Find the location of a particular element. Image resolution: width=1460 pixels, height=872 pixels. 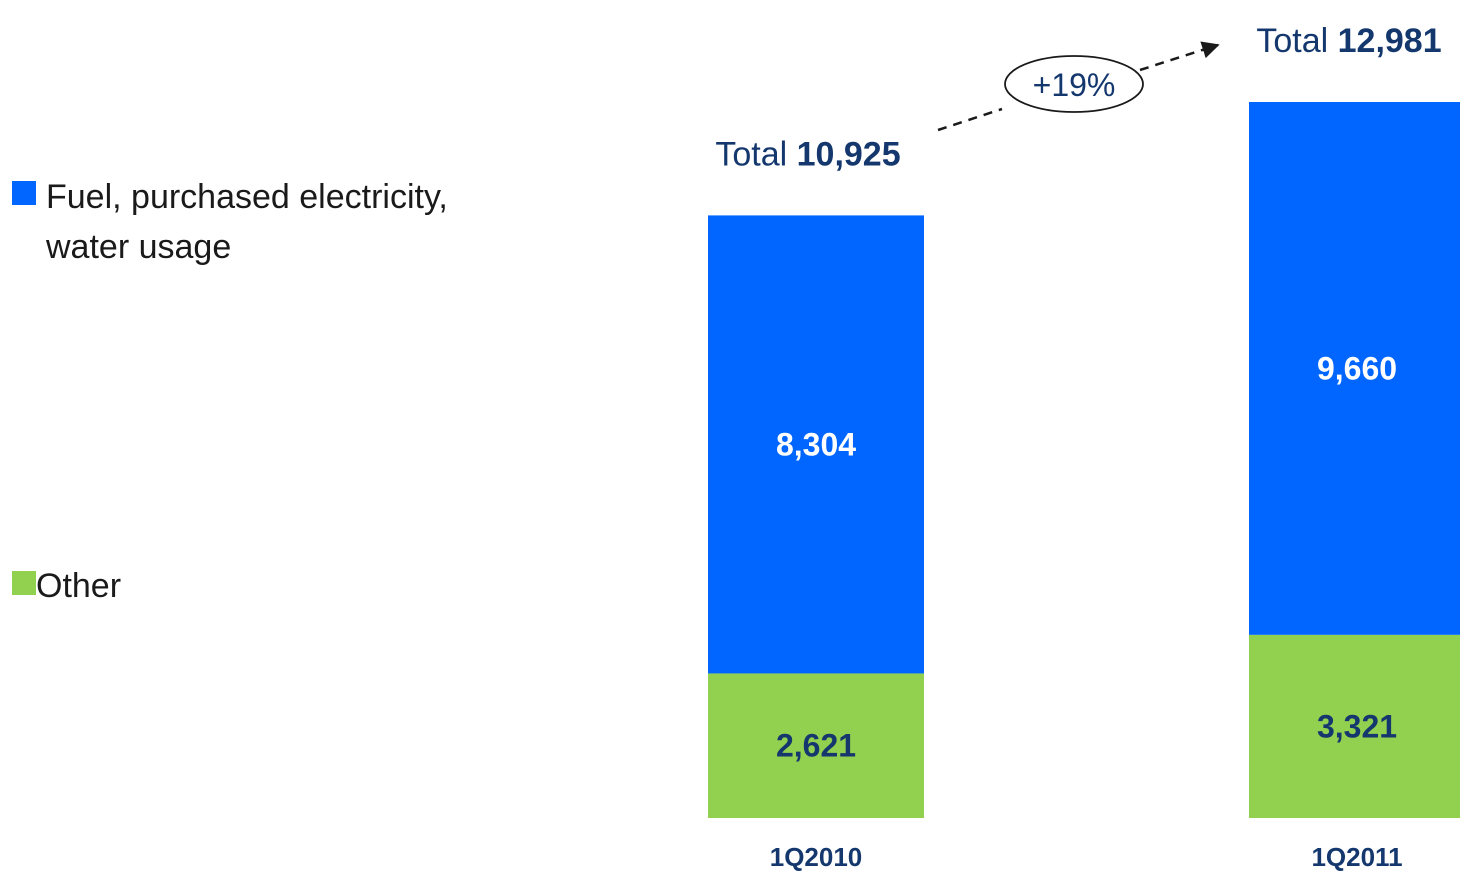

legend-swatch-fuel is located at coordinates (24, 193).